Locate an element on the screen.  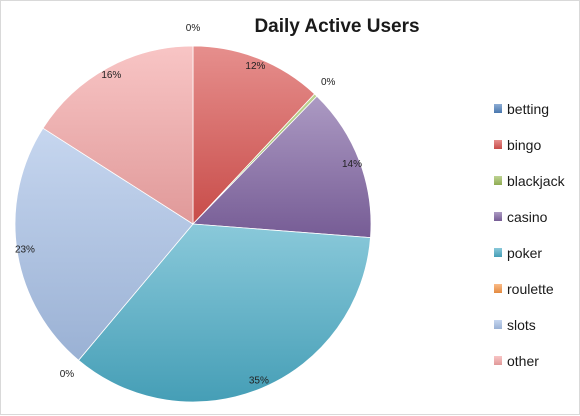
legend-swatch-betting is located at coordinates (498, 108).